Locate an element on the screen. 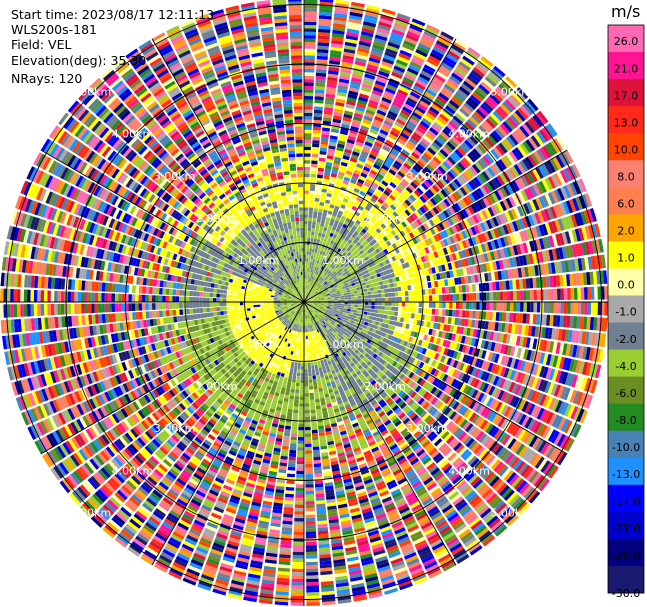 The image size is (647, 607). colorbar-tick-label: 8.0 is located at coordinates (626, 177).